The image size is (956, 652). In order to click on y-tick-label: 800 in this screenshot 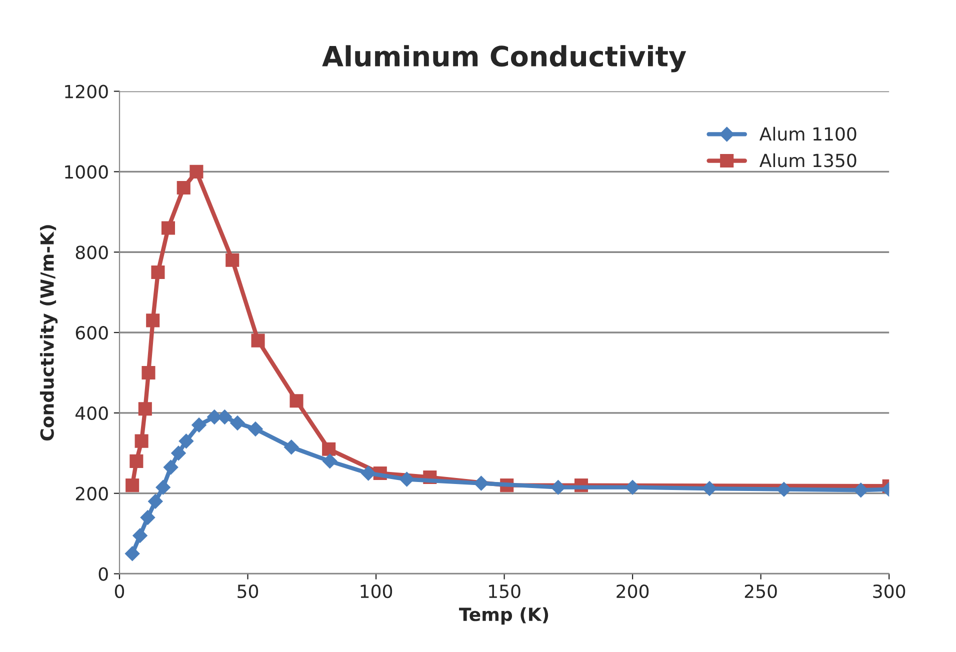, I will do `click(92, 253)`.